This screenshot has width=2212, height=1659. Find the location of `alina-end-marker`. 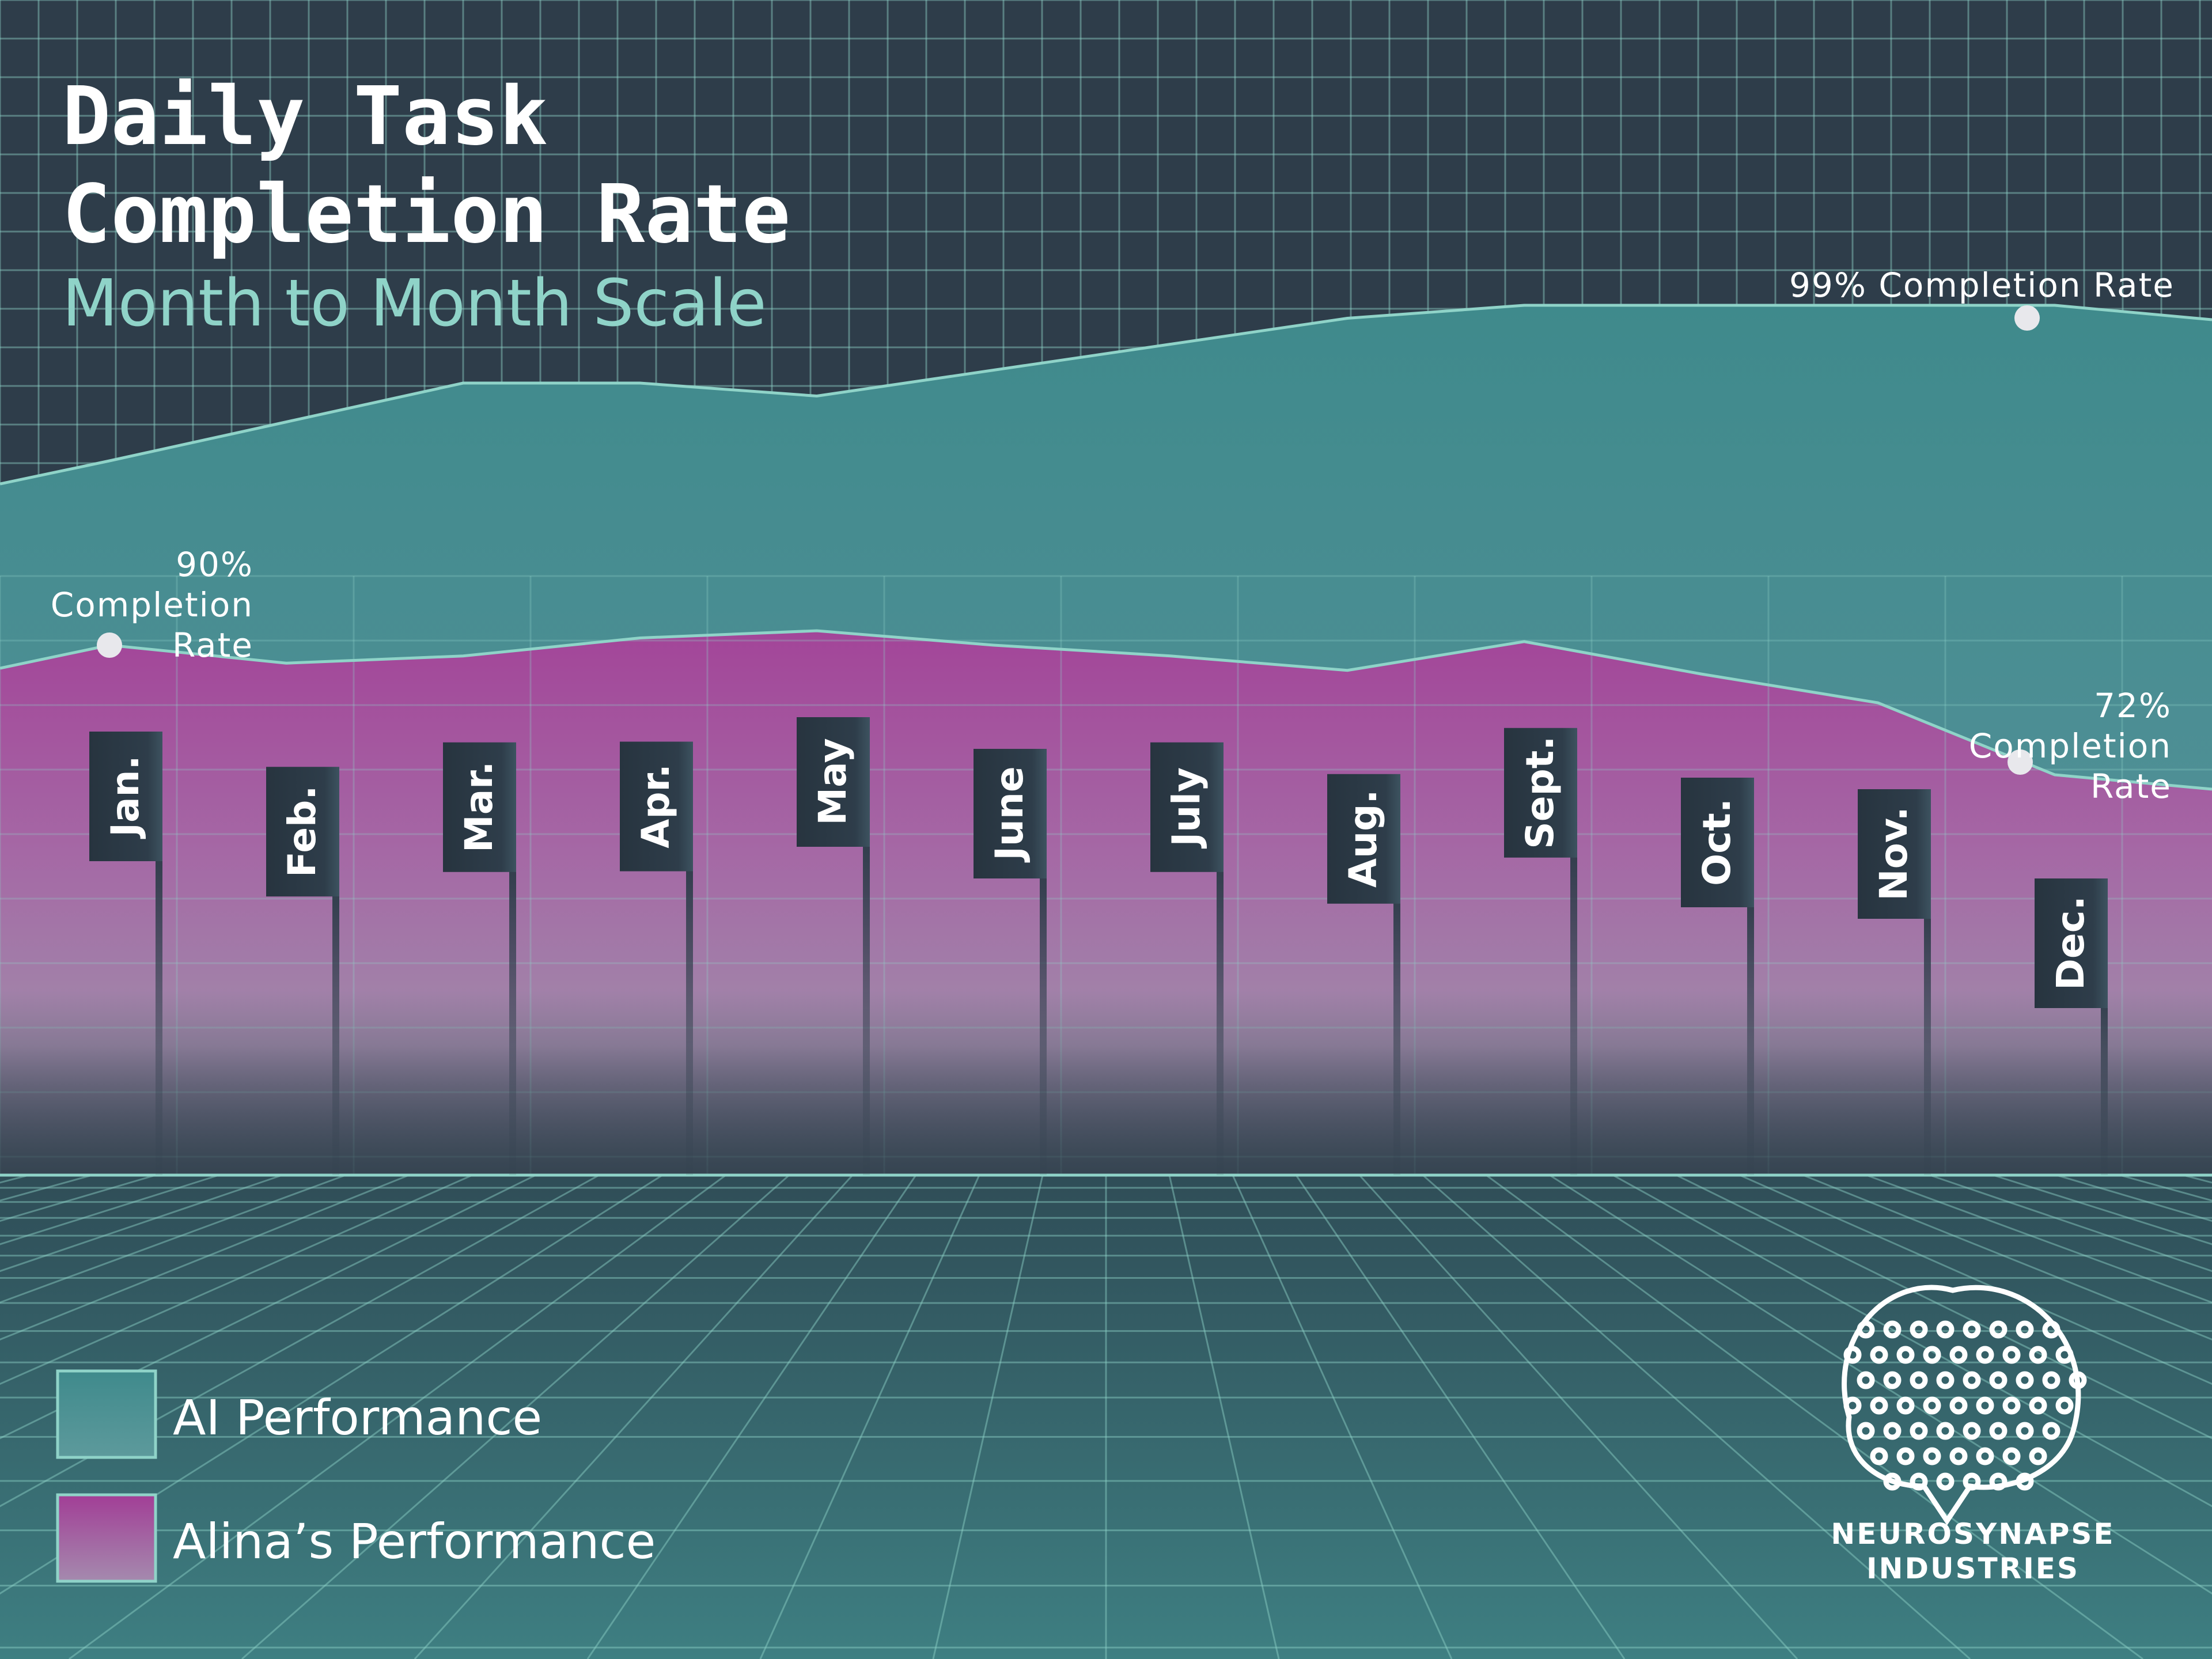

alina-end-marker is located at coordinates (2020, 762).